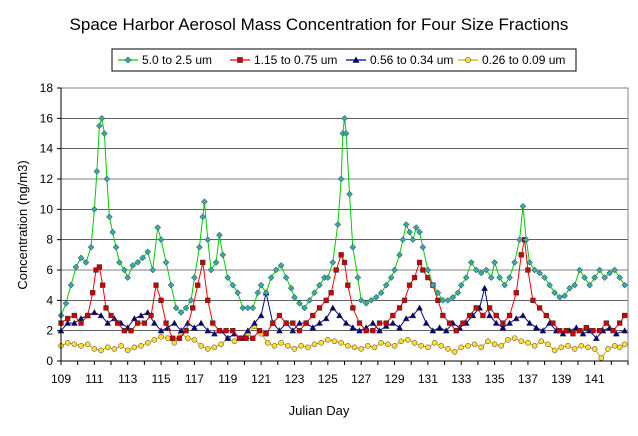  What do you see at coordinates (47, 88) in the screenshot?
I see `y-tick-label: 18` at bounding box center [47, 88].